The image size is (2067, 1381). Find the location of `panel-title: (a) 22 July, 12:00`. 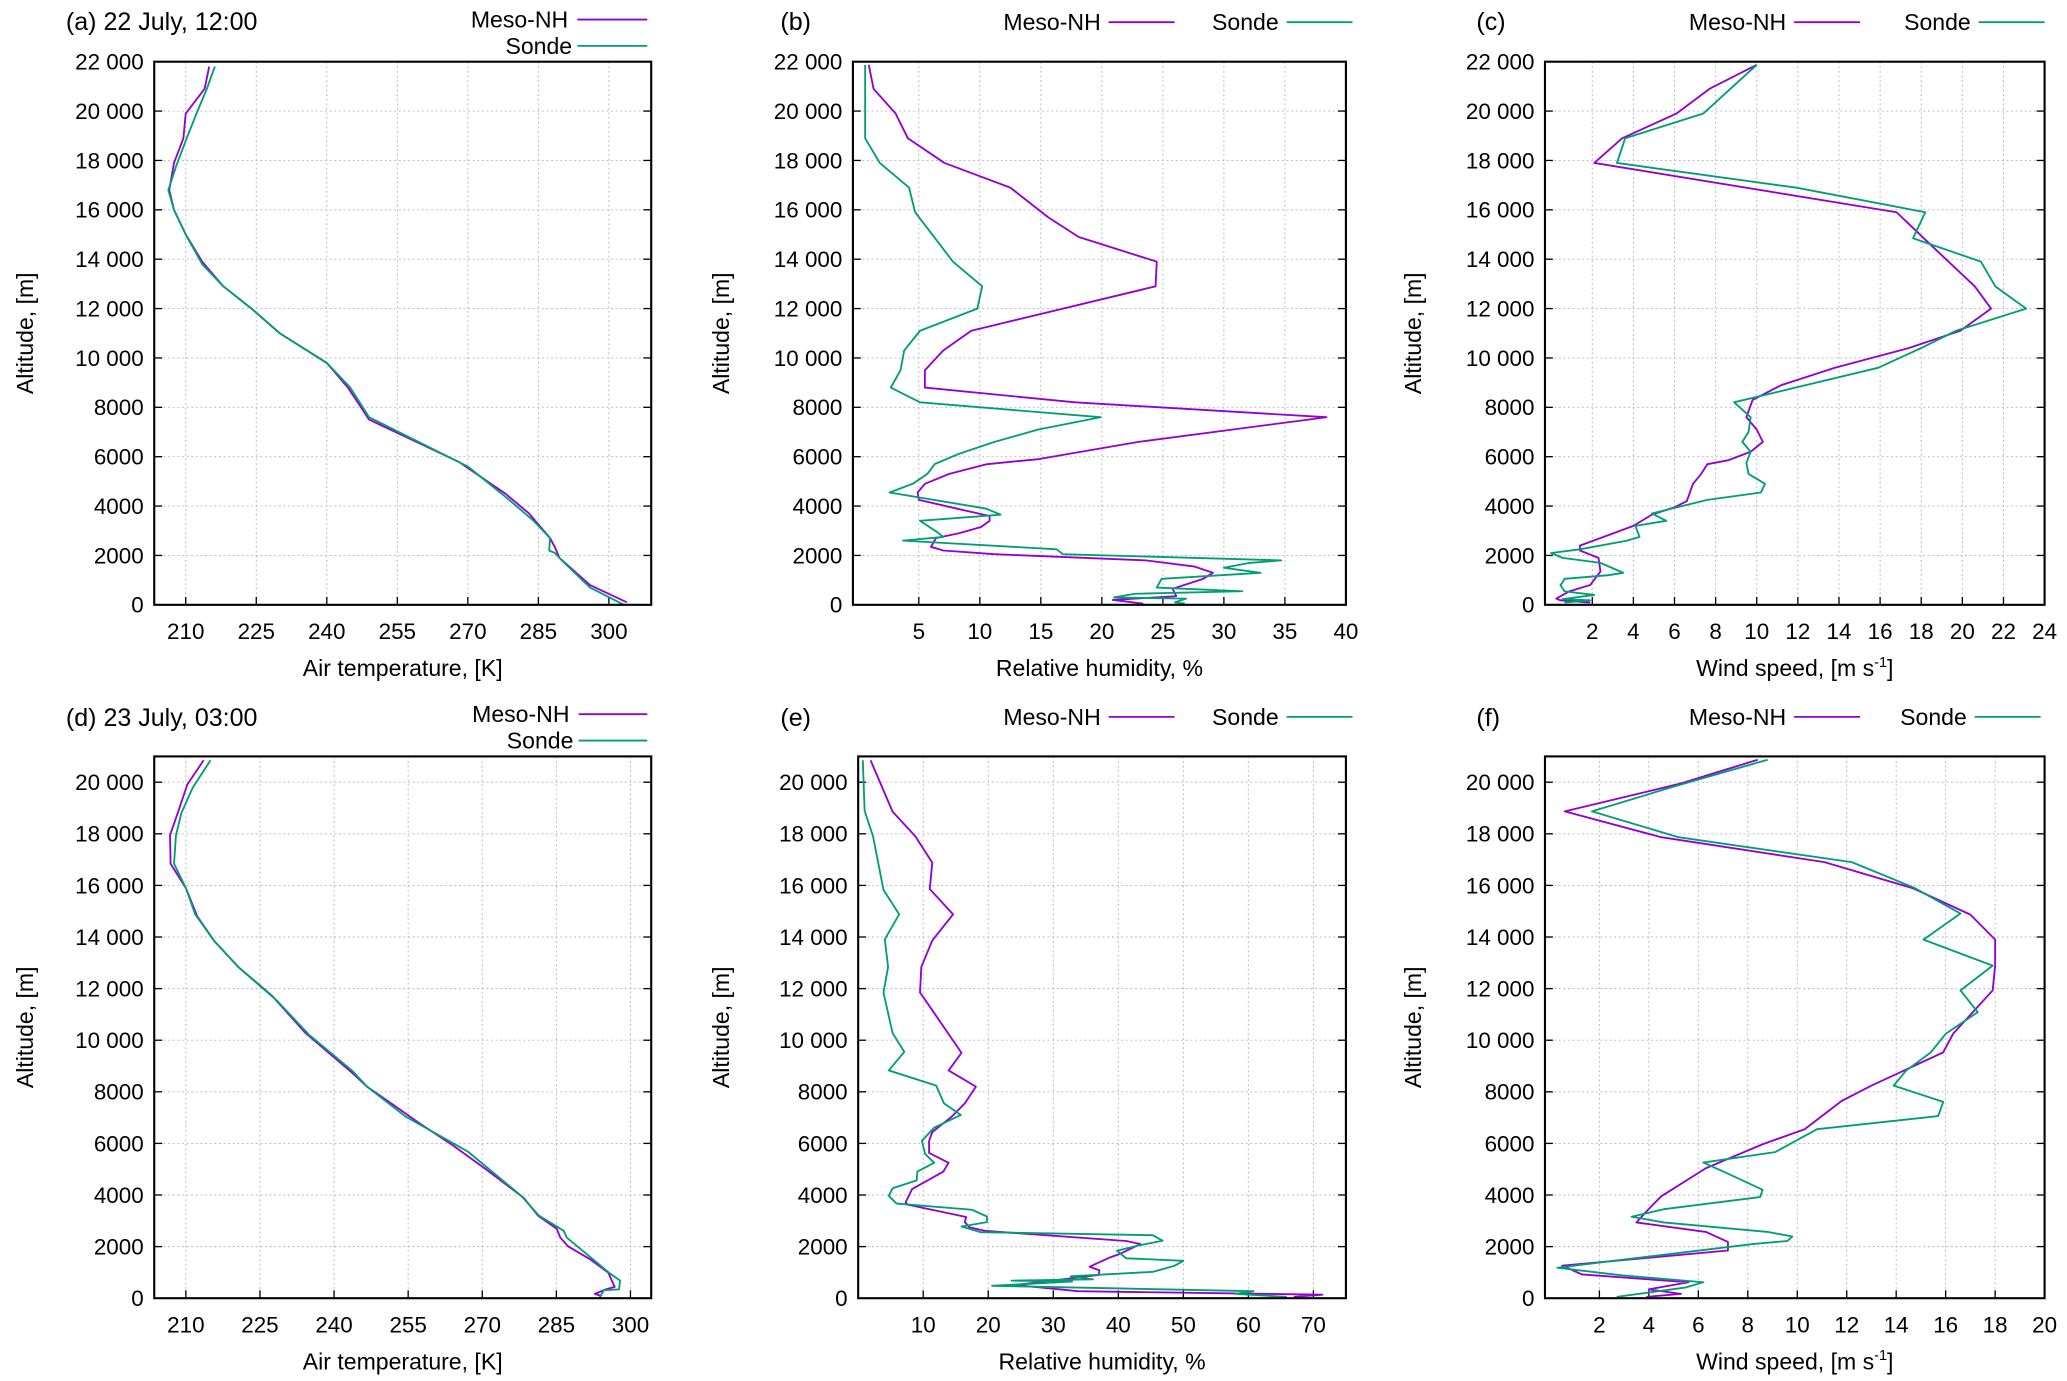

panel-title: (a) 22 July, 12:00 is located at coordinates (162, 22).